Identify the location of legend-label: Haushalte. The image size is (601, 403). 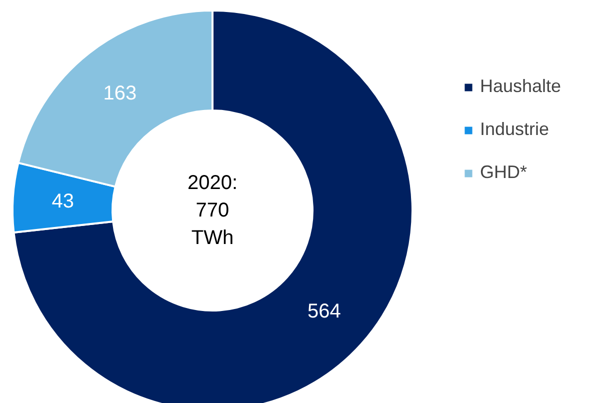
(521, 86).